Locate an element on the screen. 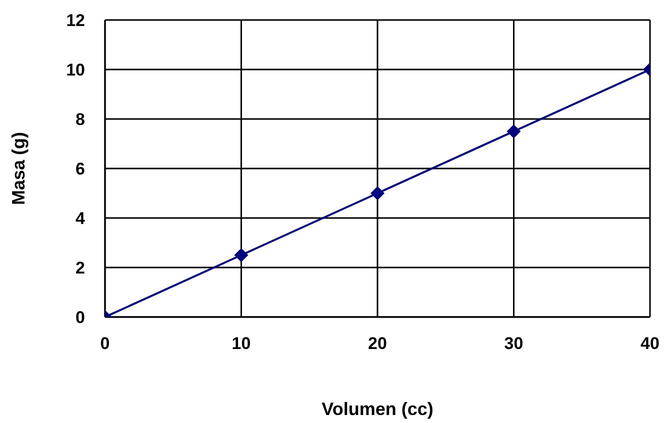 This screenshot has width=665, height=423. y-tick-label: 0 is located at coordinates (80, 318).